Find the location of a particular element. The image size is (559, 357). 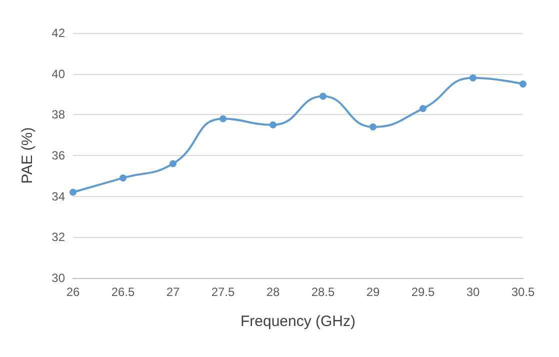

y-tick-label: 30 is located at coordinates (59, 278).